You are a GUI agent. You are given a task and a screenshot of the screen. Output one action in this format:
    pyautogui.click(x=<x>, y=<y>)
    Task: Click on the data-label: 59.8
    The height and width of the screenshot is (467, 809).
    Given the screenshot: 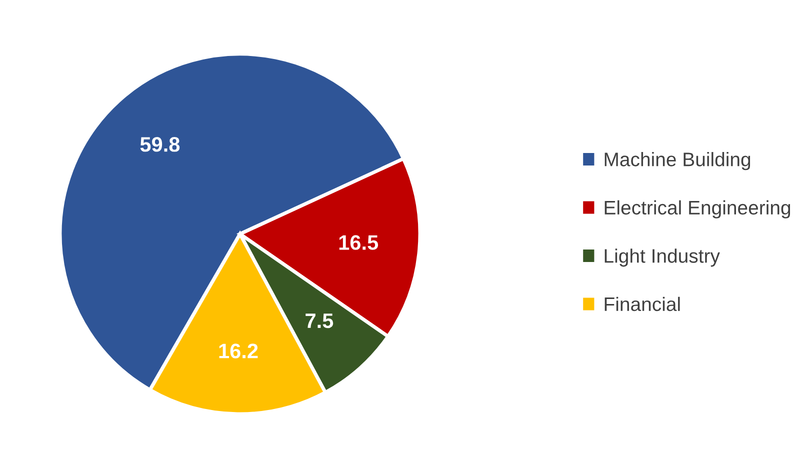 What is the action you would take?
    pyautogui.click(x=160, y=144)
    